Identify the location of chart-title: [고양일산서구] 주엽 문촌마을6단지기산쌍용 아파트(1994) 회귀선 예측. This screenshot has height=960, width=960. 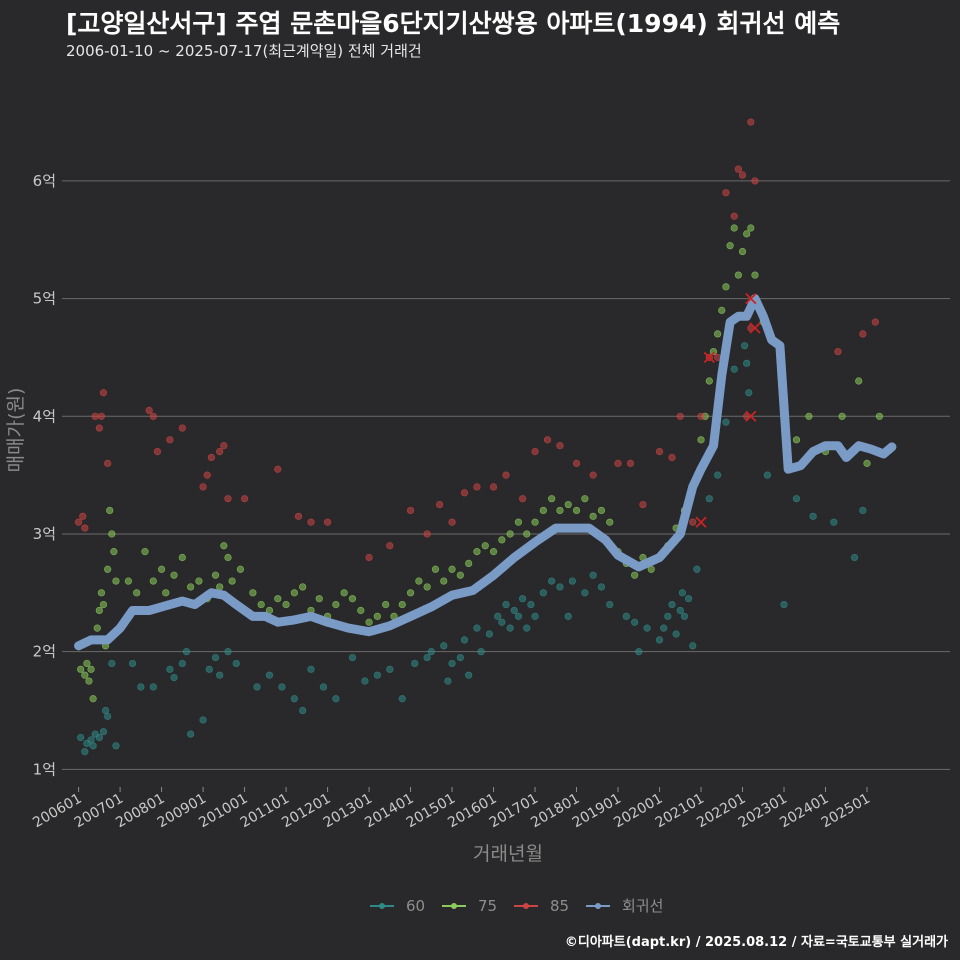
(453, 23).